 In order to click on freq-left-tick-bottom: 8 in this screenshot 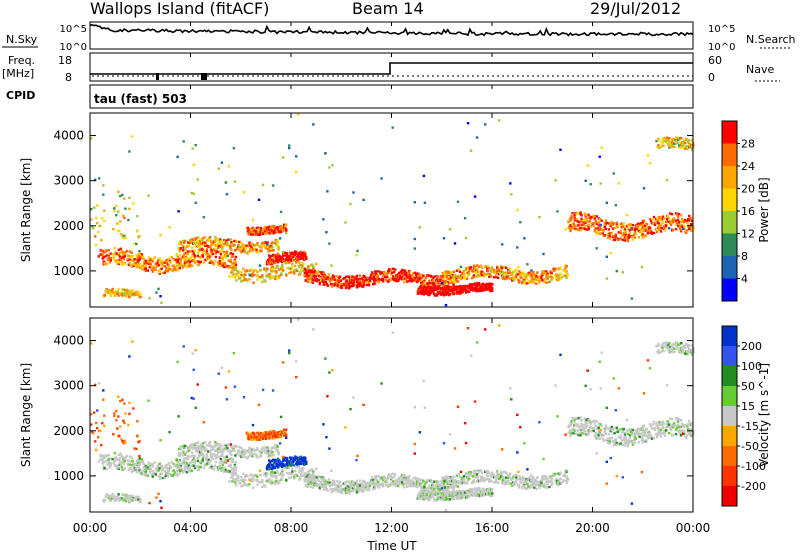, I will do `click(68, 77)`.